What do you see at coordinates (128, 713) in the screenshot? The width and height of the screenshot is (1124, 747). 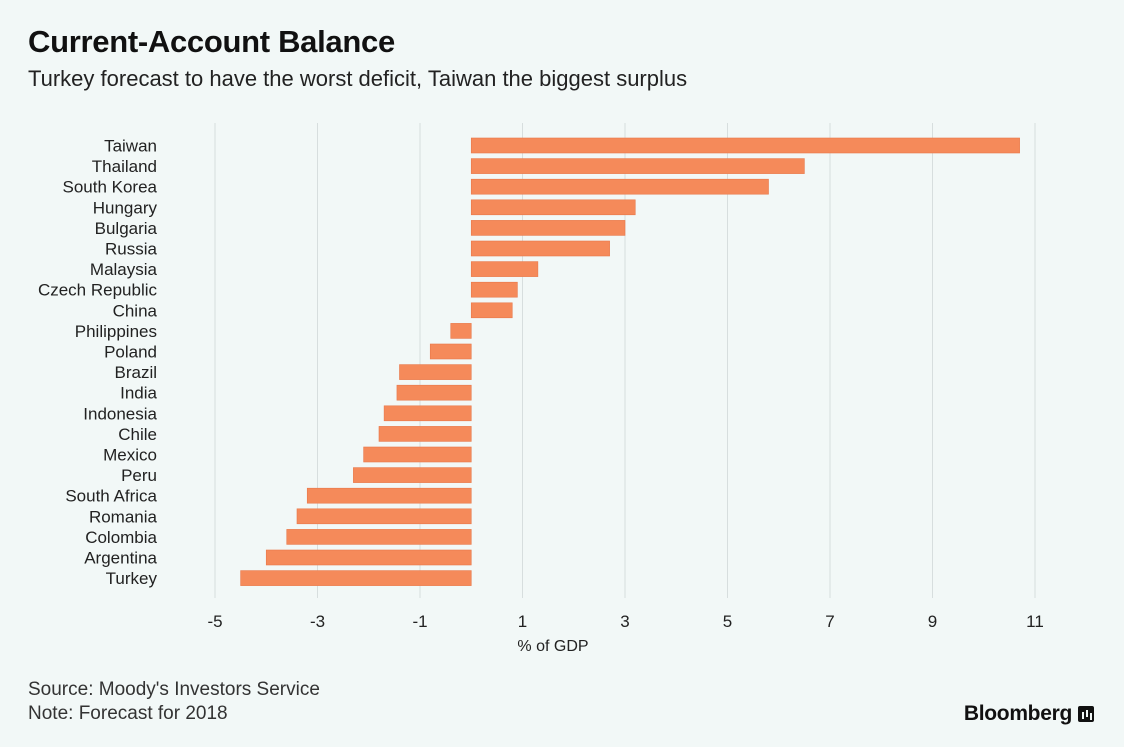 I see `forecast-note: Note: Forecast for 2018` at bounding box center [128, 713].